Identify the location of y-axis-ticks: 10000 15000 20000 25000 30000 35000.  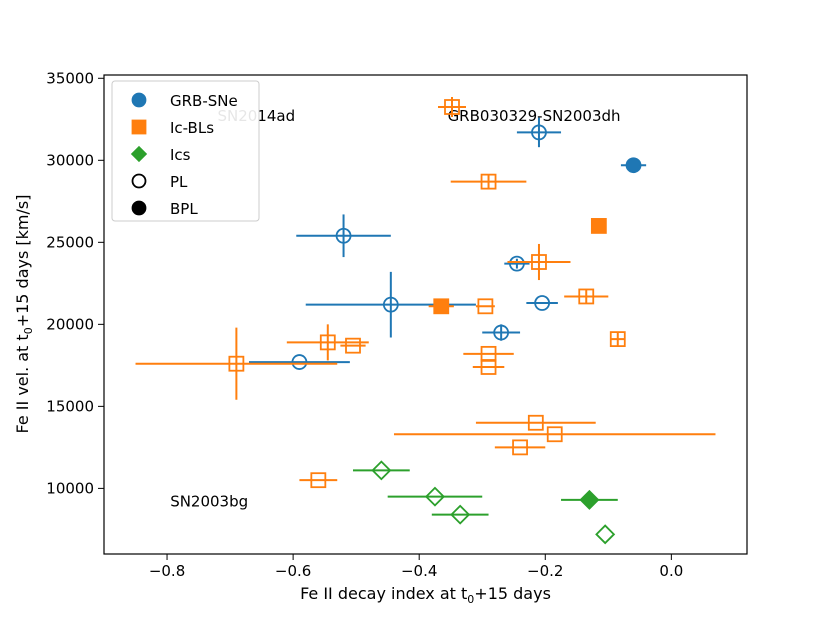
(75, 283).